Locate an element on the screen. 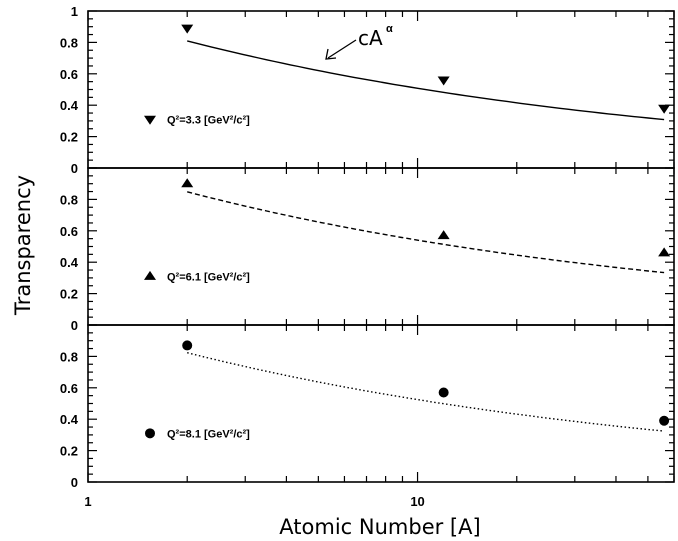 The width and height of the screenshot is (678, 541). x-tick-label: 10 is located at coordinates (417, 501).